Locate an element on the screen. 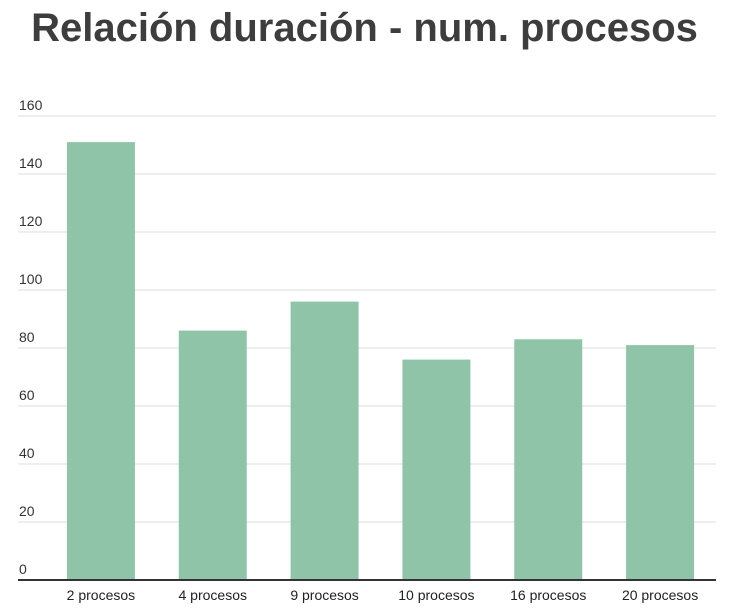 This screenshot has height=613, width=729. bar-10-procesos is located at coordinates (436, 469).